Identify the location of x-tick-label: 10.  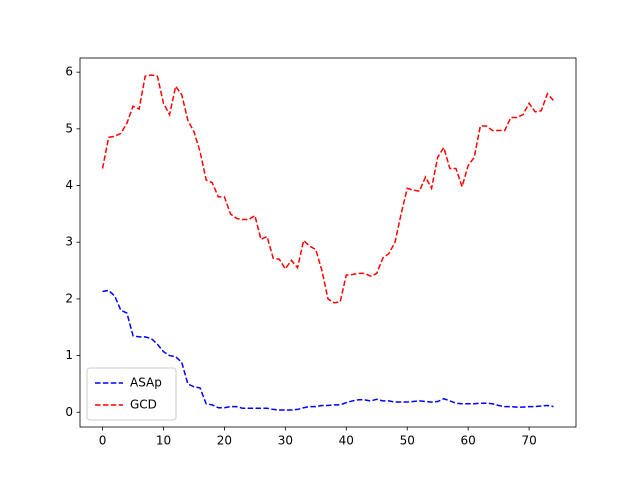
(163, 441).